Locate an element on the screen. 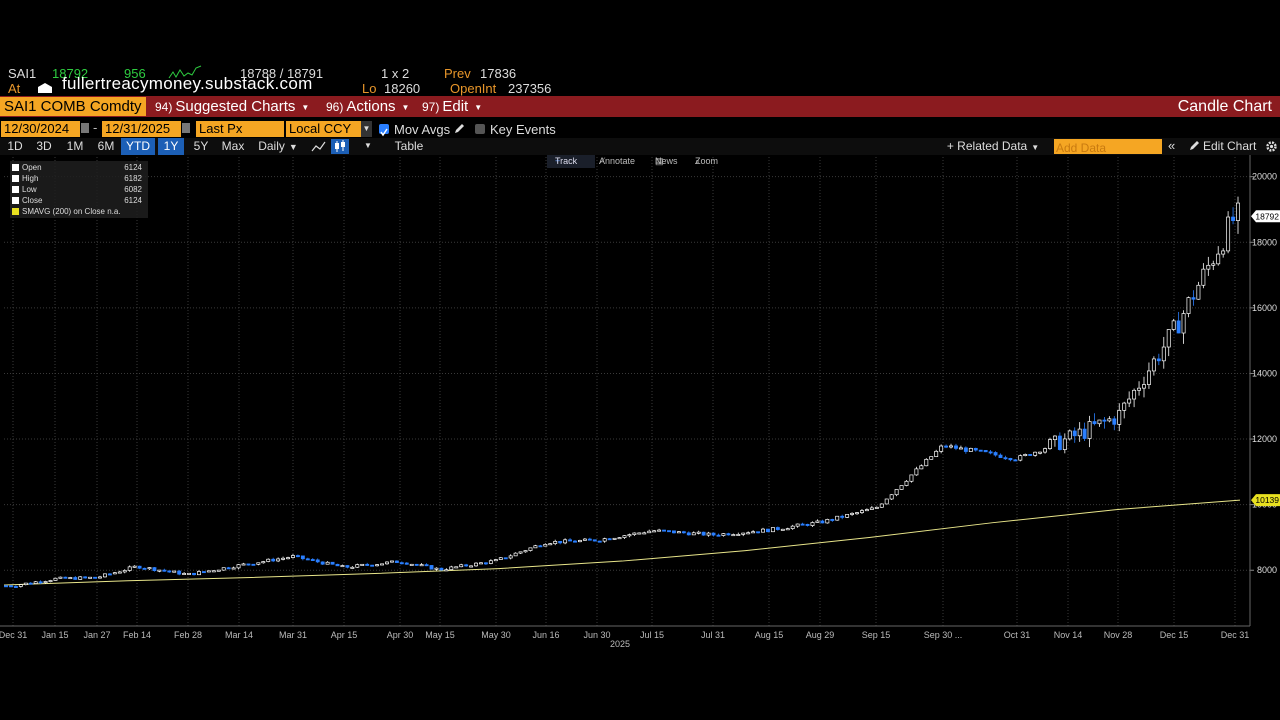 This screenshot has height=720, width=1280. edit-chart-button: Edit Chart is located at coordinates (1230, 146).